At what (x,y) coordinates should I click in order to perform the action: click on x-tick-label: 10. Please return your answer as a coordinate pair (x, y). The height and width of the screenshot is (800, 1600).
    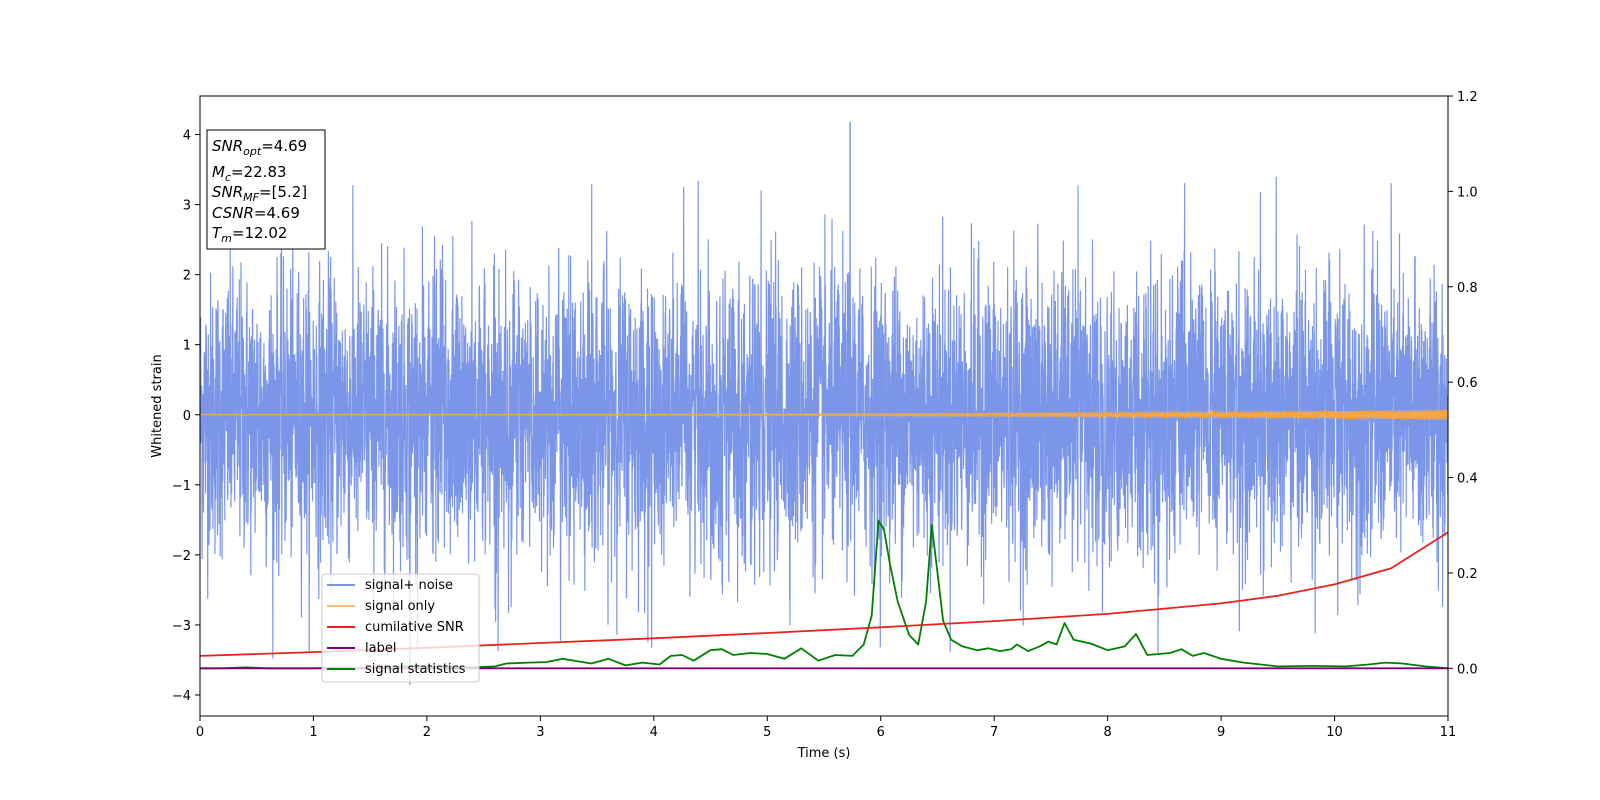
    Looking at the image, I should click on (1334, 732).